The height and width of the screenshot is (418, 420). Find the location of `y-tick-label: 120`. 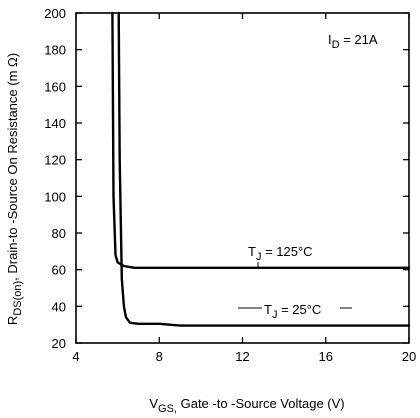

y-tick-label: 120 is located at coordinates (55, 160).